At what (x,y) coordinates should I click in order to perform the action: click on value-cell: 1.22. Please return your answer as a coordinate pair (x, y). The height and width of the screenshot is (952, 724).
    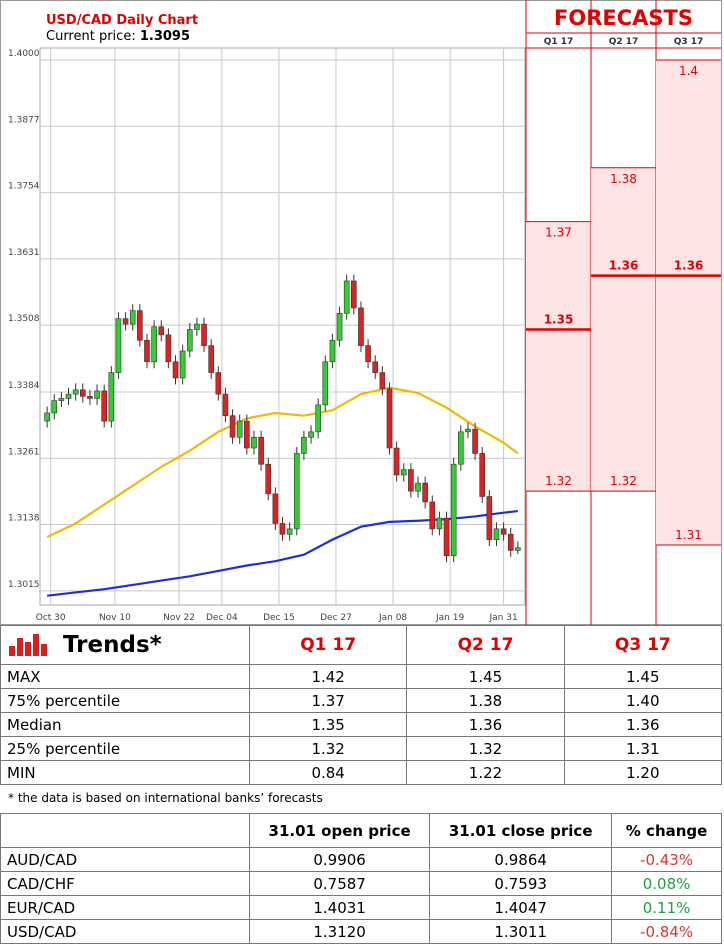
    Looking at the image, I should click on (485, 772).